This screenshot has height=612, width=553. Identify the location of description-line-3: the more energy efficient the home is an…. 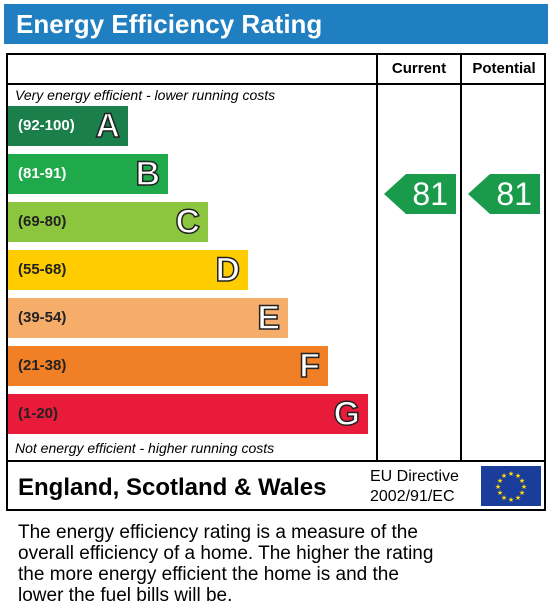
(208, 574).